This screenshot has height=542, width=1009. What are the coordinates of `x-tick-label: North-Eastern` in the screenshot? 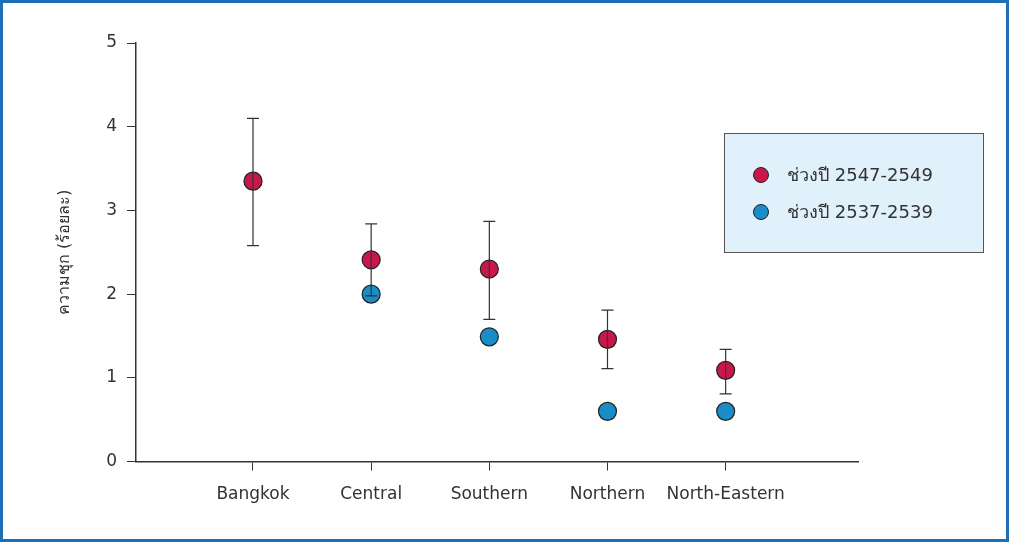 It's located at (725, 493).